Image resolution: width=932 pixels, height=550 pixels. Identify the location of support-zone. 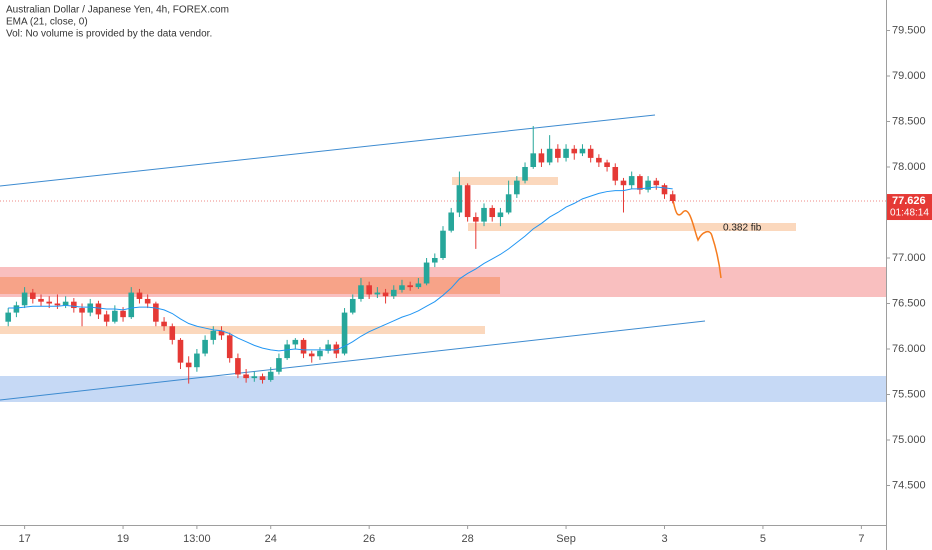
(443, 389).